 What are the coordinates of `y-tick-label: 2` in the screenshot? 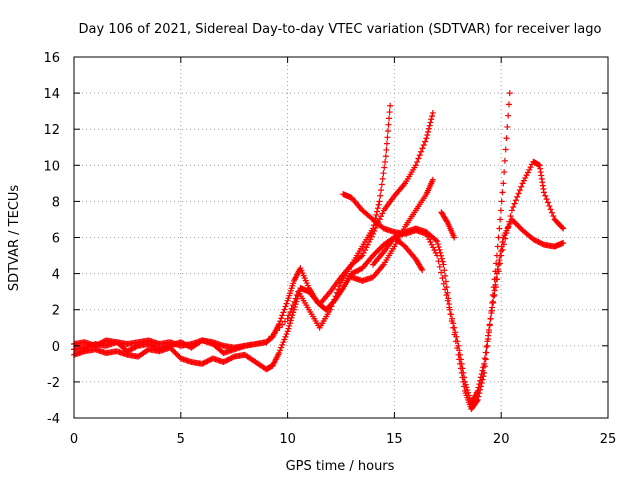 It's located at (56, 311).